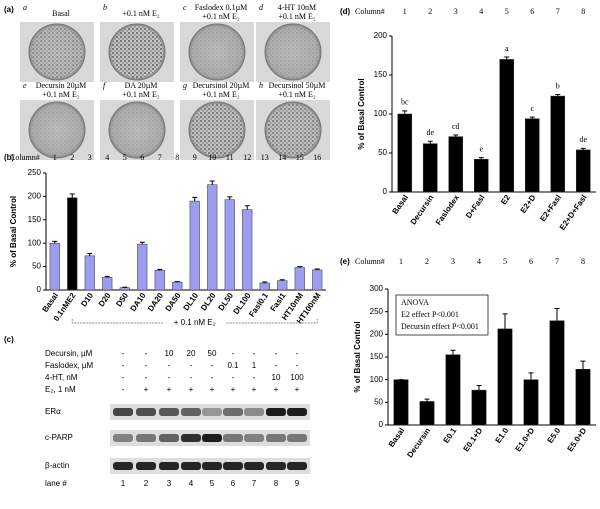 The width and height of the screenshot is (600, 509). I want to click on y-axis-label: % of Basal Control, so click(361, 113).